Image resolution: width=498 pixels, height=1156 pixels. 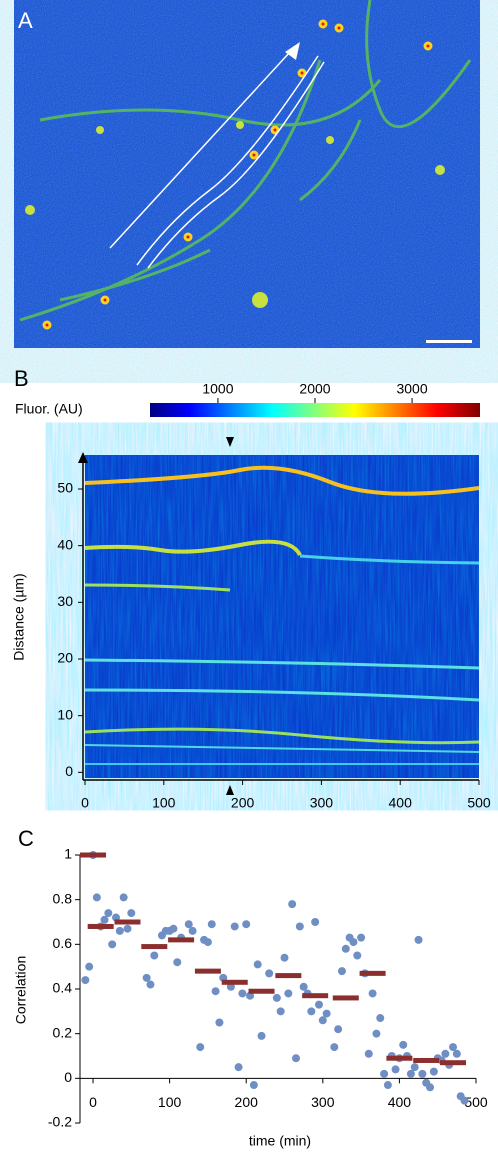 I want to click on y-tick-label: 0, so click(x=69, y=771).